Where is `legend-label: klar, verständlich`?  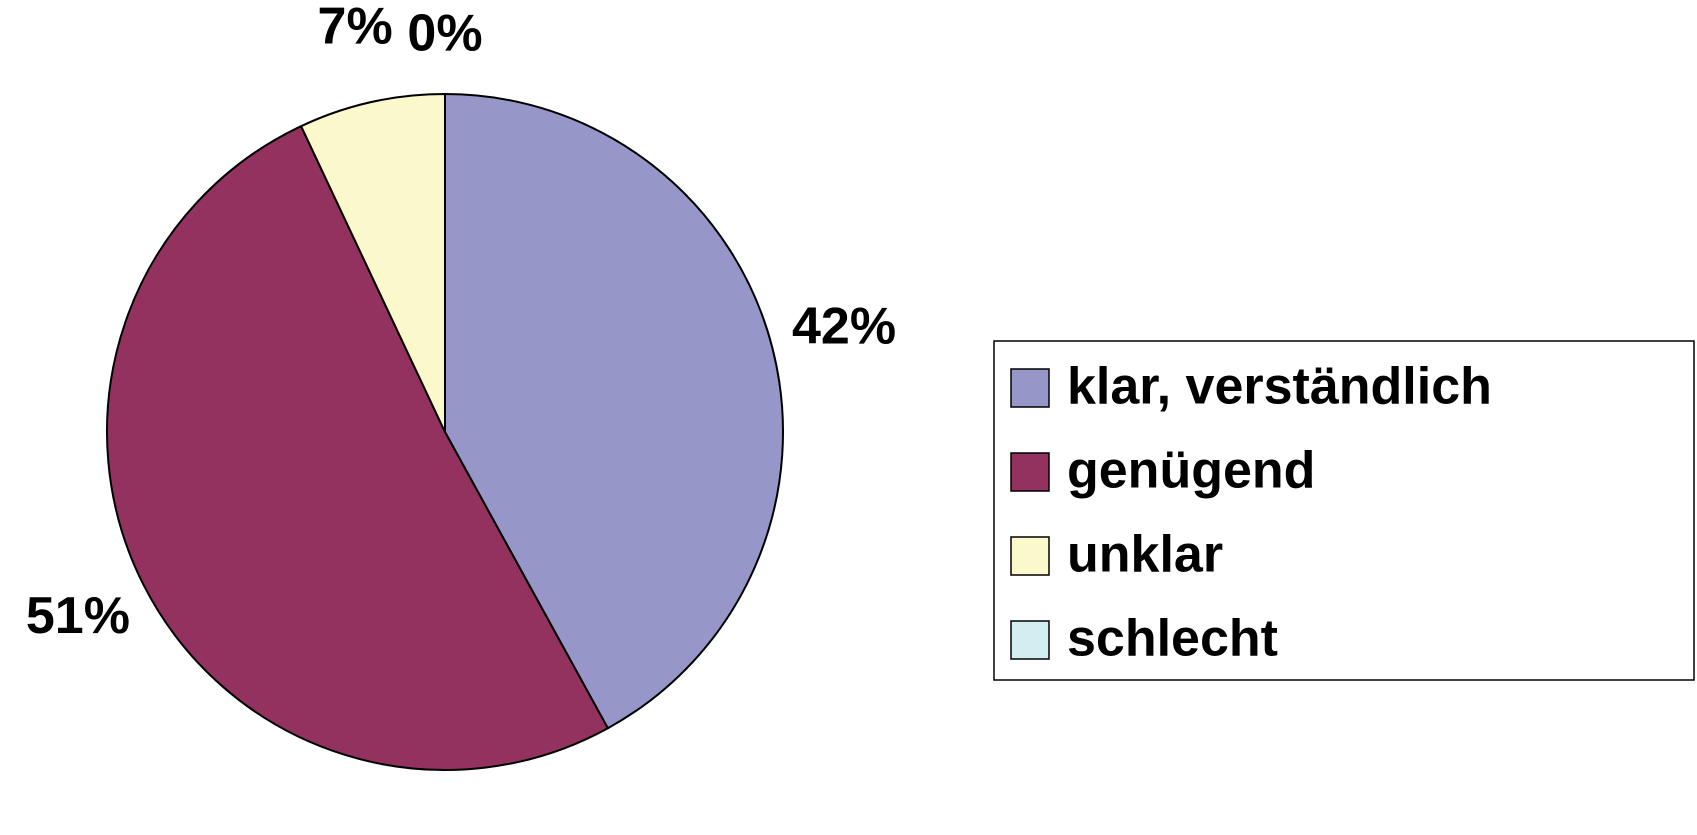
legend-label: klar, verständlich is located at coordinates (1279, 387).